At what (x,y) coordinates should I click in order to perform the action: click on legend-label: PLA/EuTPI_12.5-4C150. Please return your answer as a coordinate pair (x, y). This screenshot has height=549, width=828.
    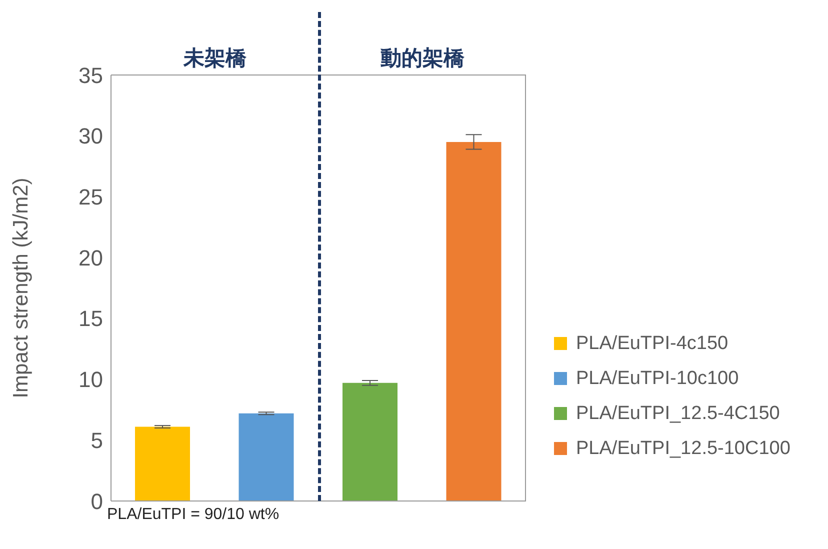
    Looking at the image, I should click on (678, 414).